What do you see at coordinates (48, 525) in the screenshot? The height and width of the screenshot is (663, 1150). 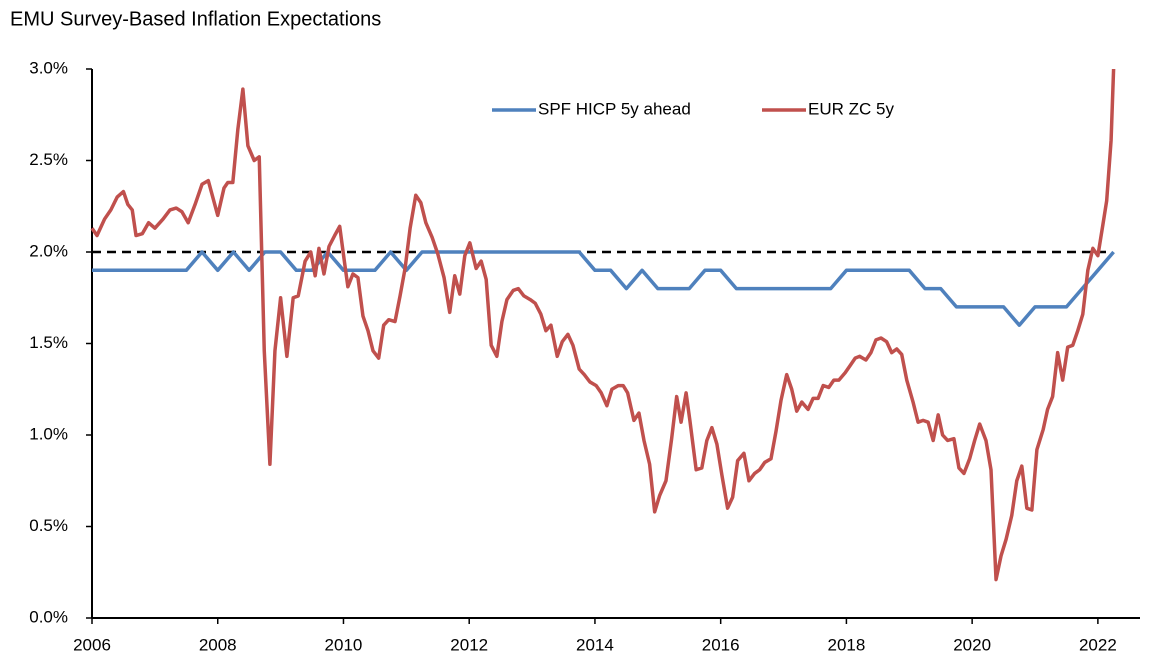 I see `y-tick-label: 0.5%` at bounding box center [48, 525].